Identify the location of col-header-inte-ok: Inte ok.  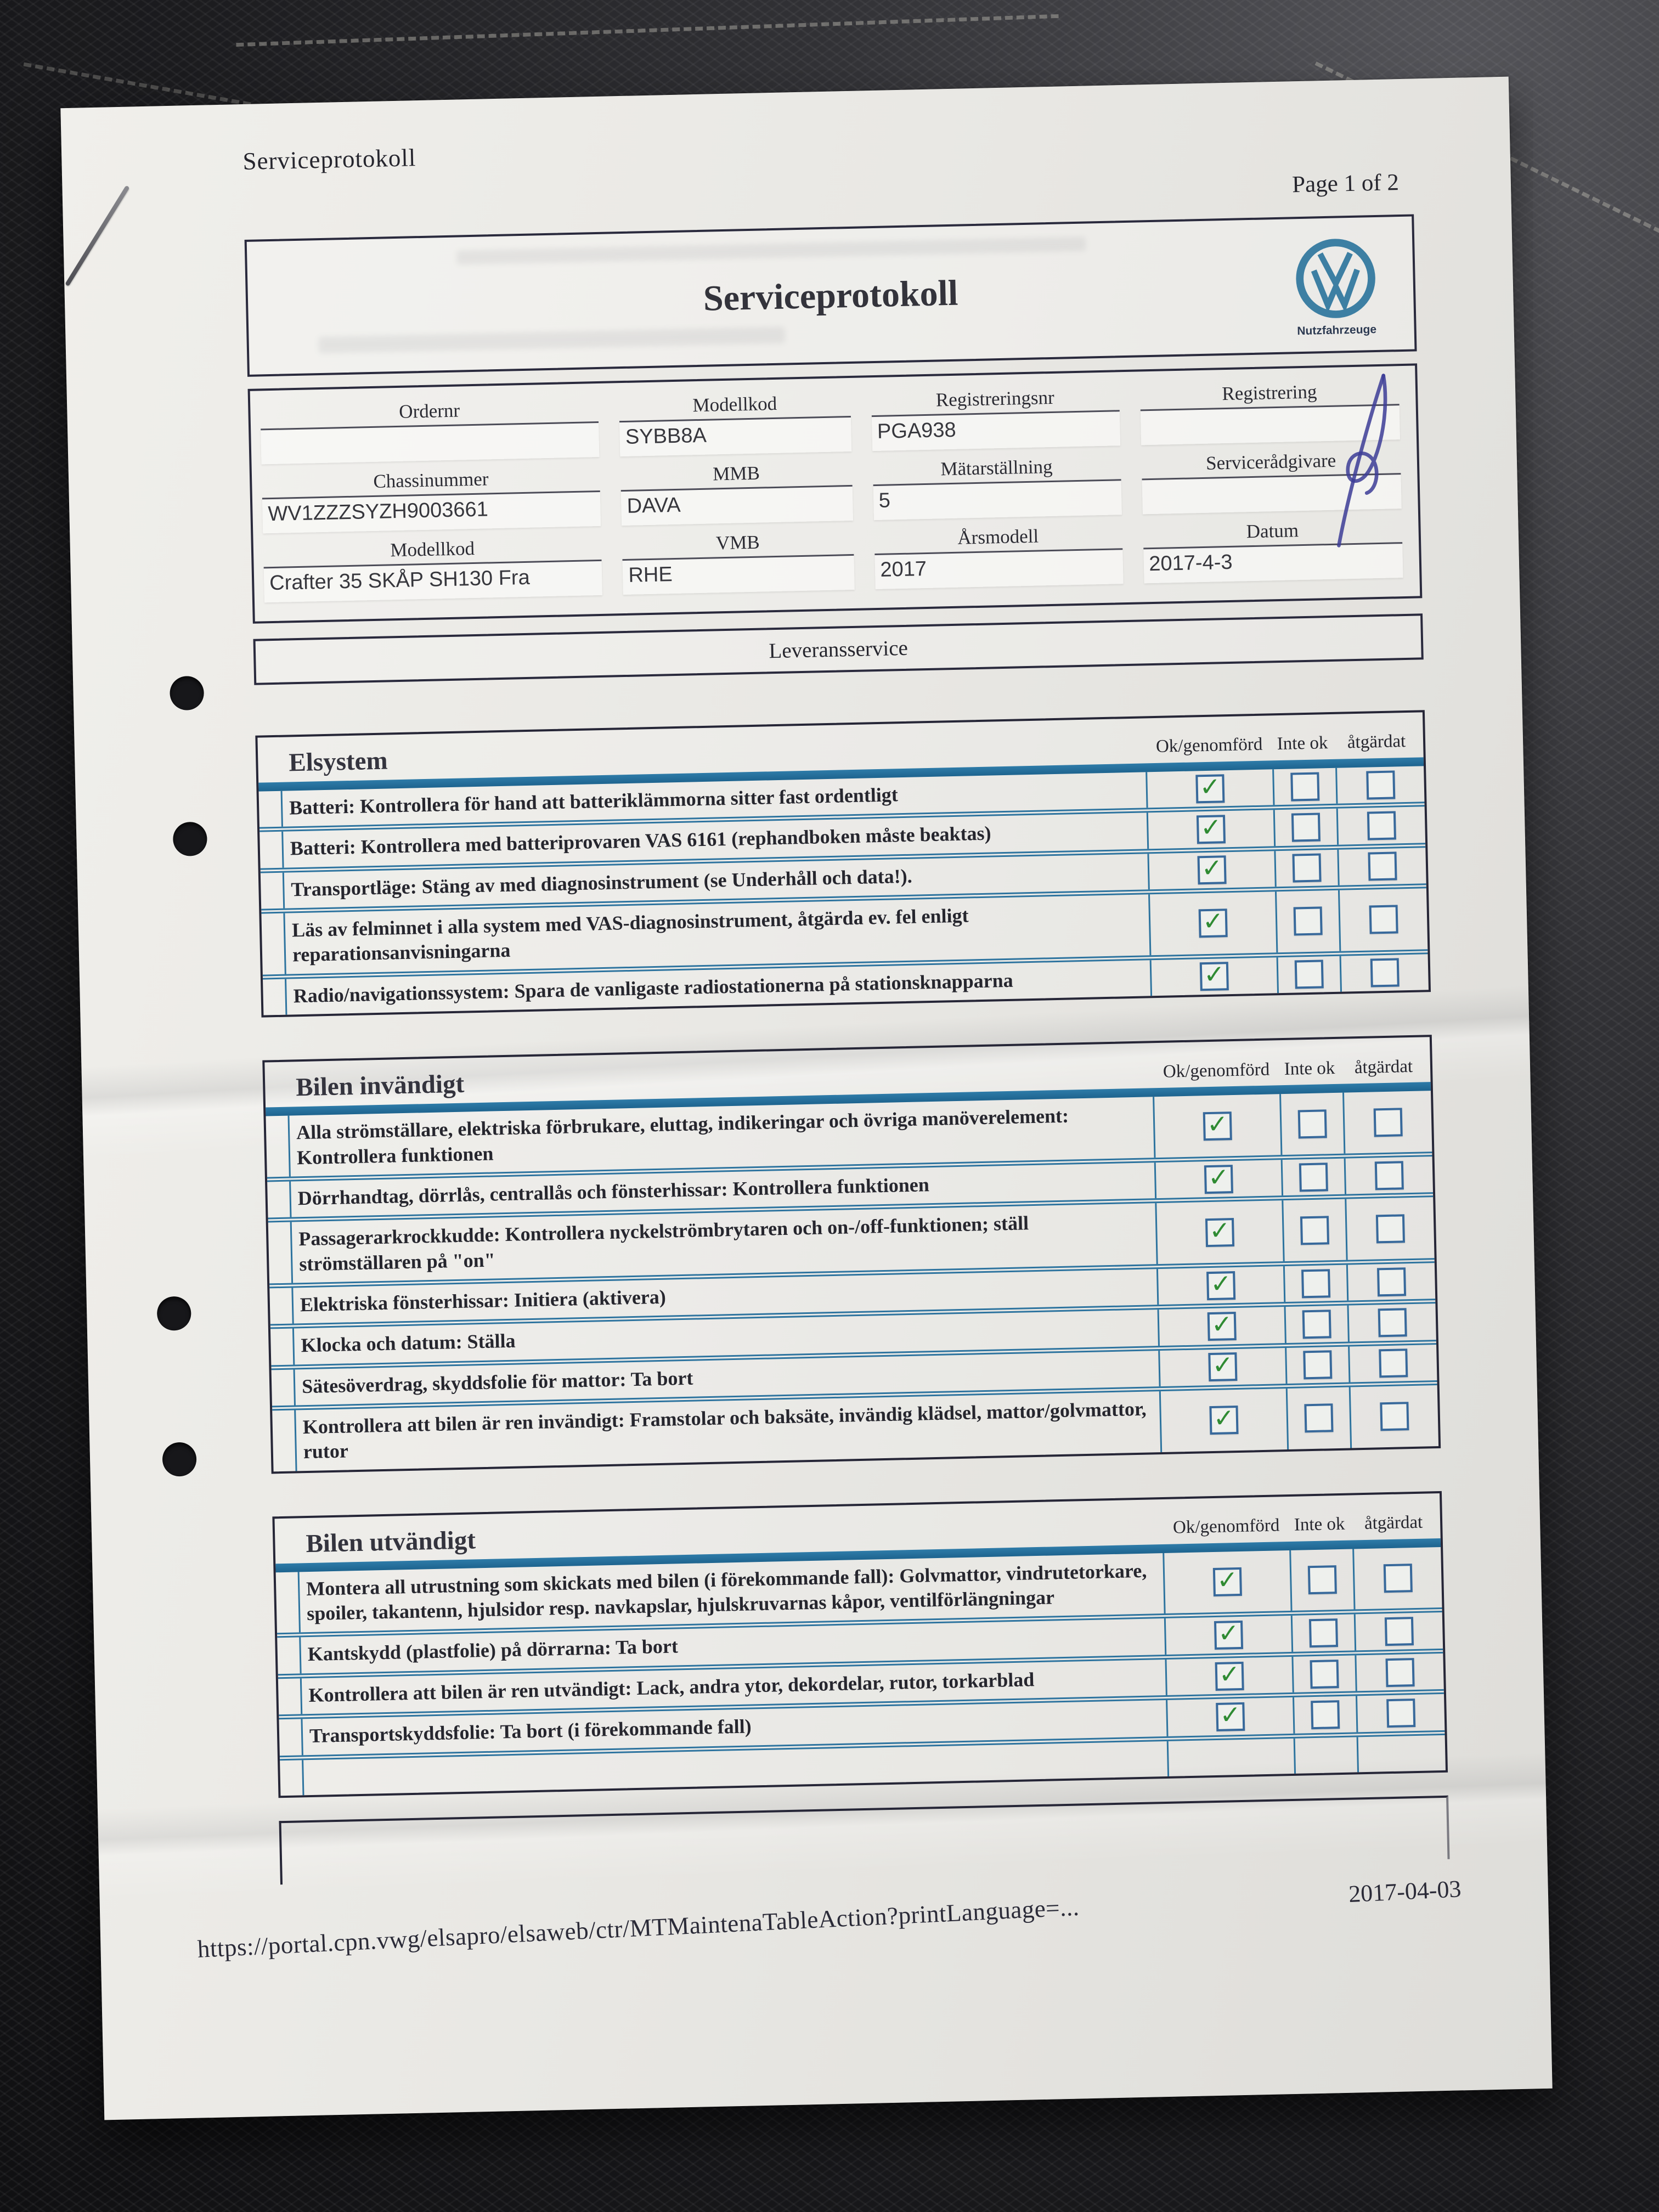
(1310, 1068).